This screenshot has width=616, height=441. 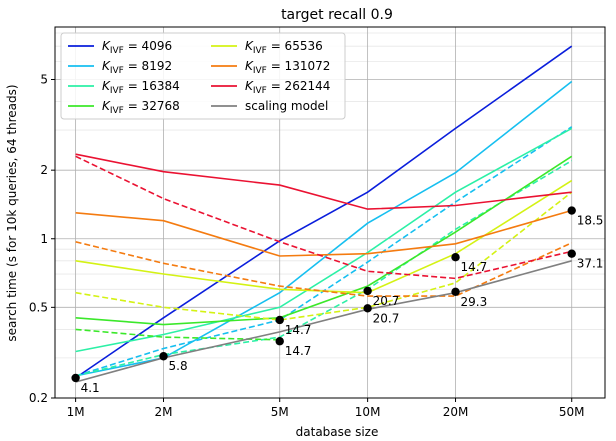 What do you see at coordinates (44, 239) in the screenshot?
I see `y-tick-label: 1` at bounding box center [44, 239].